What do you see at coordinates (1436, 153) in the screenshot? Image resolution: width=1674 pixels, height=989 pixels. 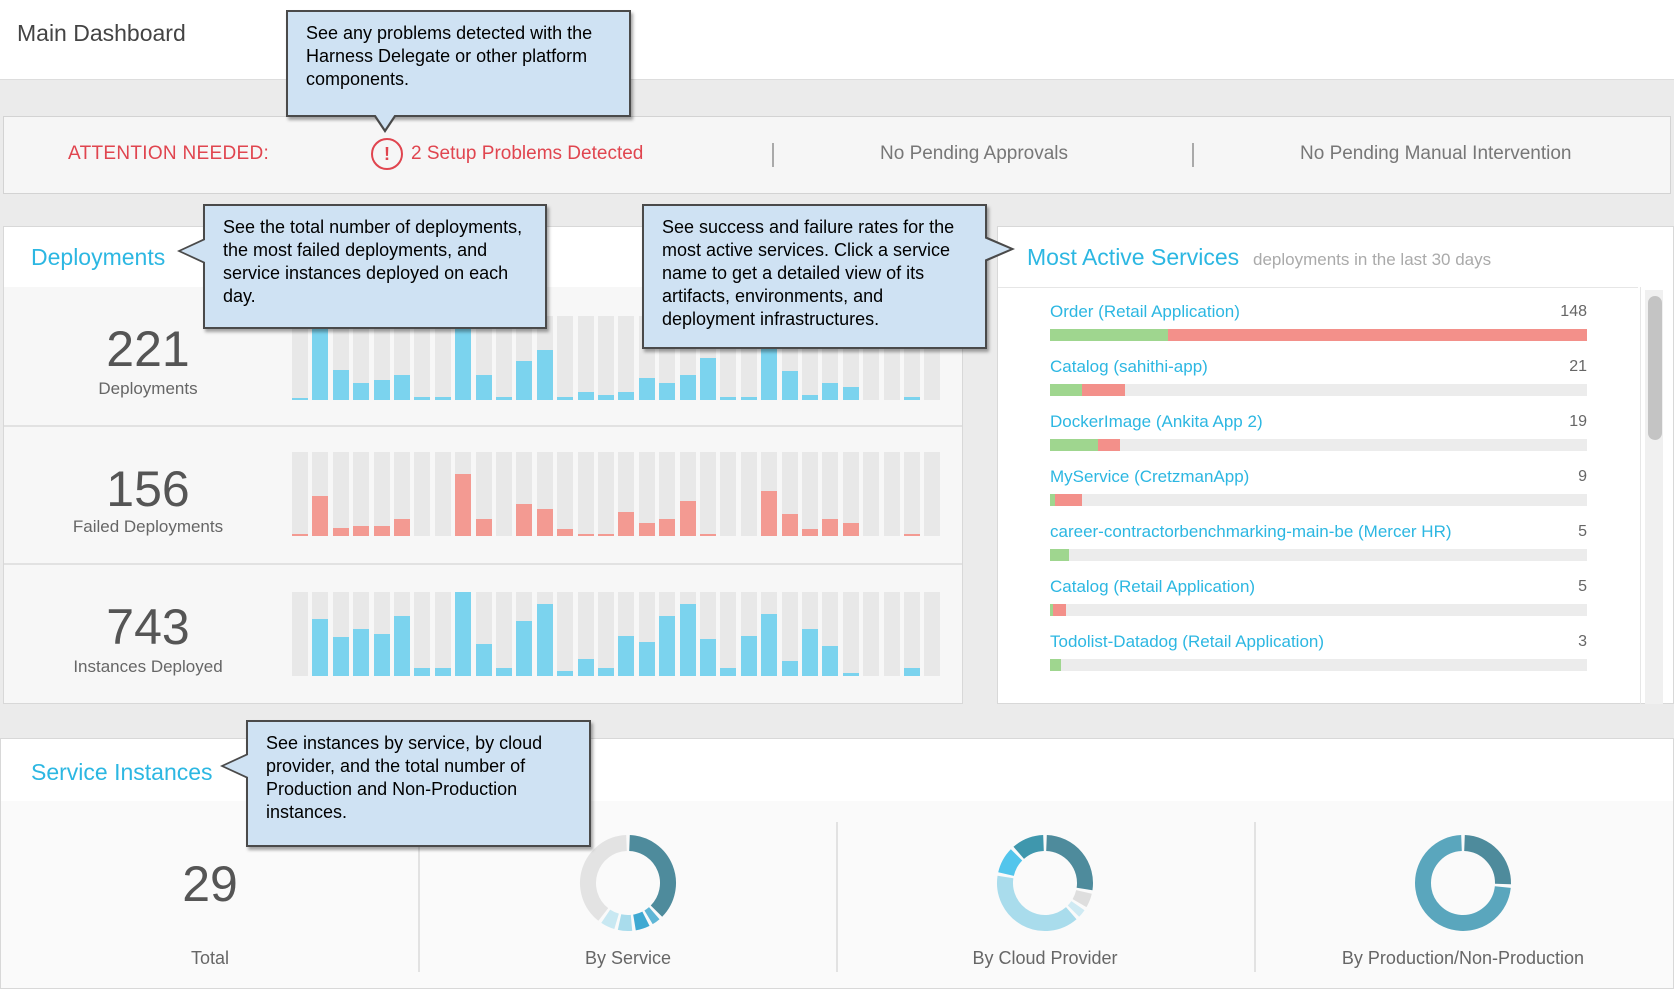 I see `pending-manual-intervention-text: No Pending Manual Intervention` at bounding box center [1436, 153].